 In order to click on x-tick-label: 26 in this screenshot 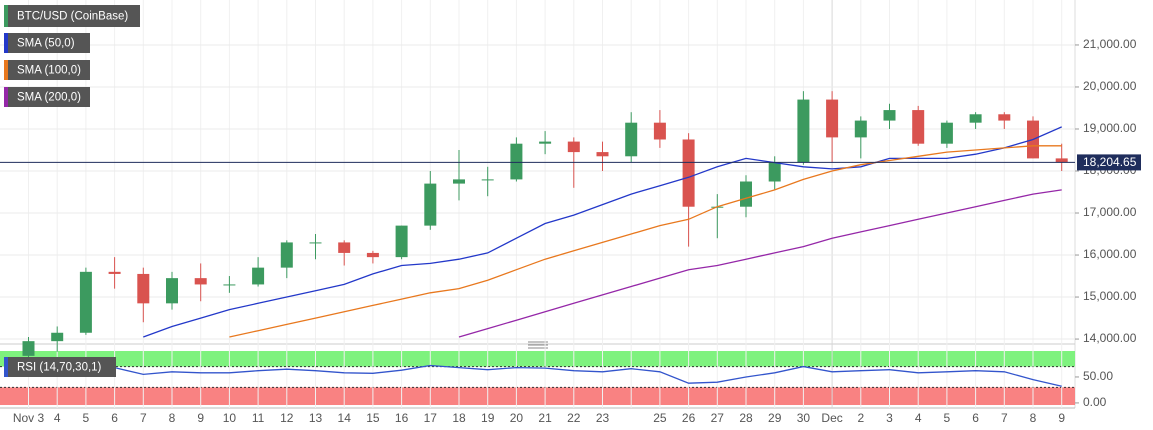, I will do `click(689, 418)`.